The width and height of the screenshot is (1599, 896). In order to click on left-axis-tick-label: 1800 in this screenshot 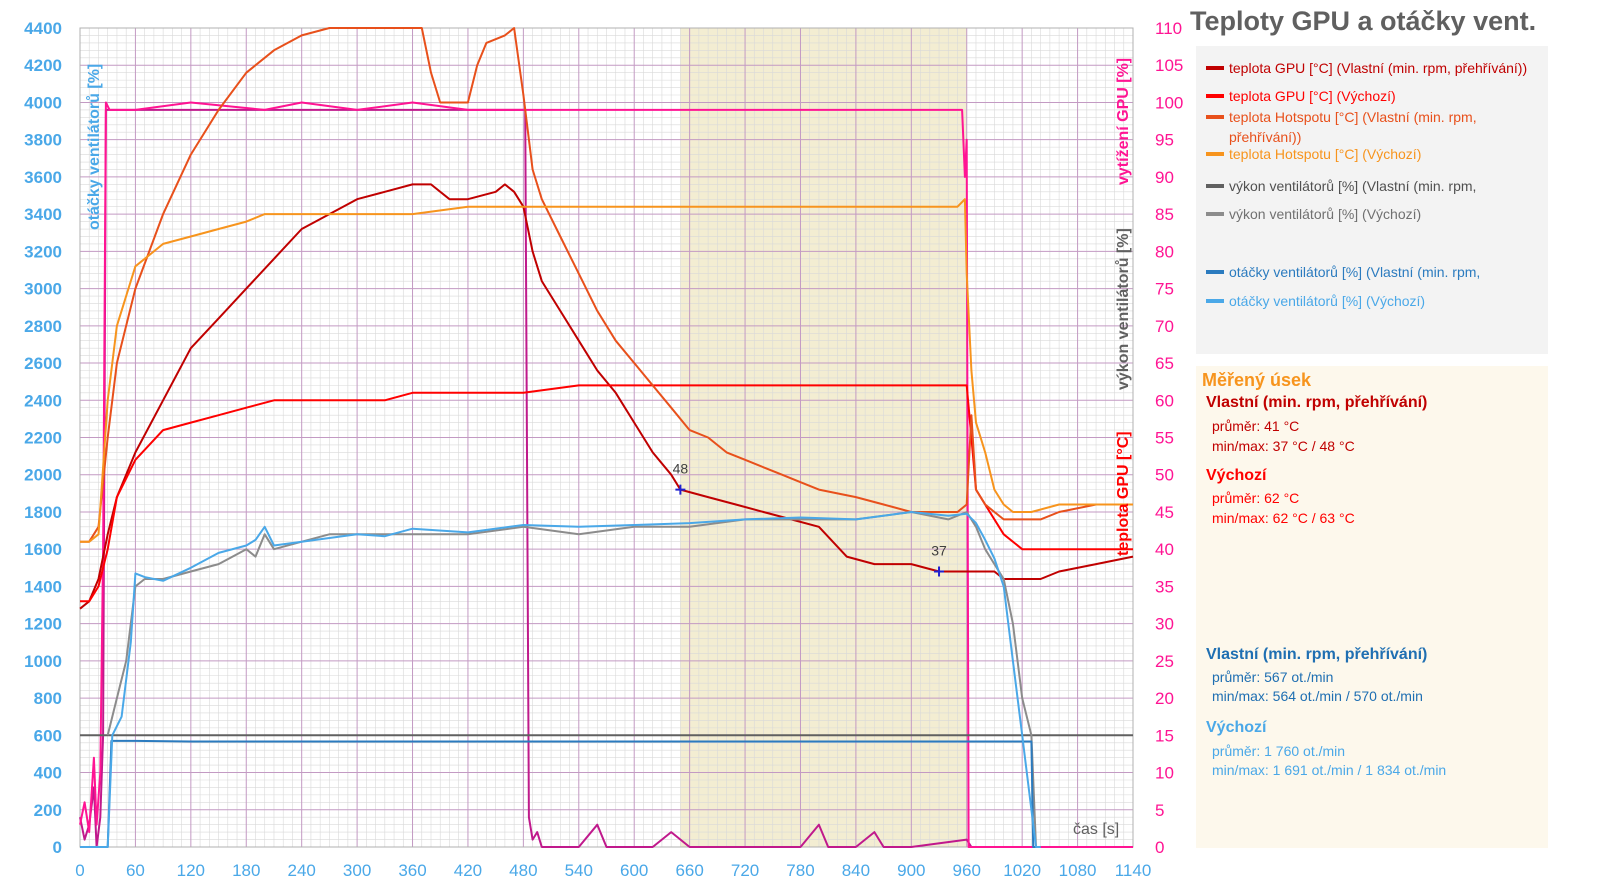, I will do `click(43, 512)`.